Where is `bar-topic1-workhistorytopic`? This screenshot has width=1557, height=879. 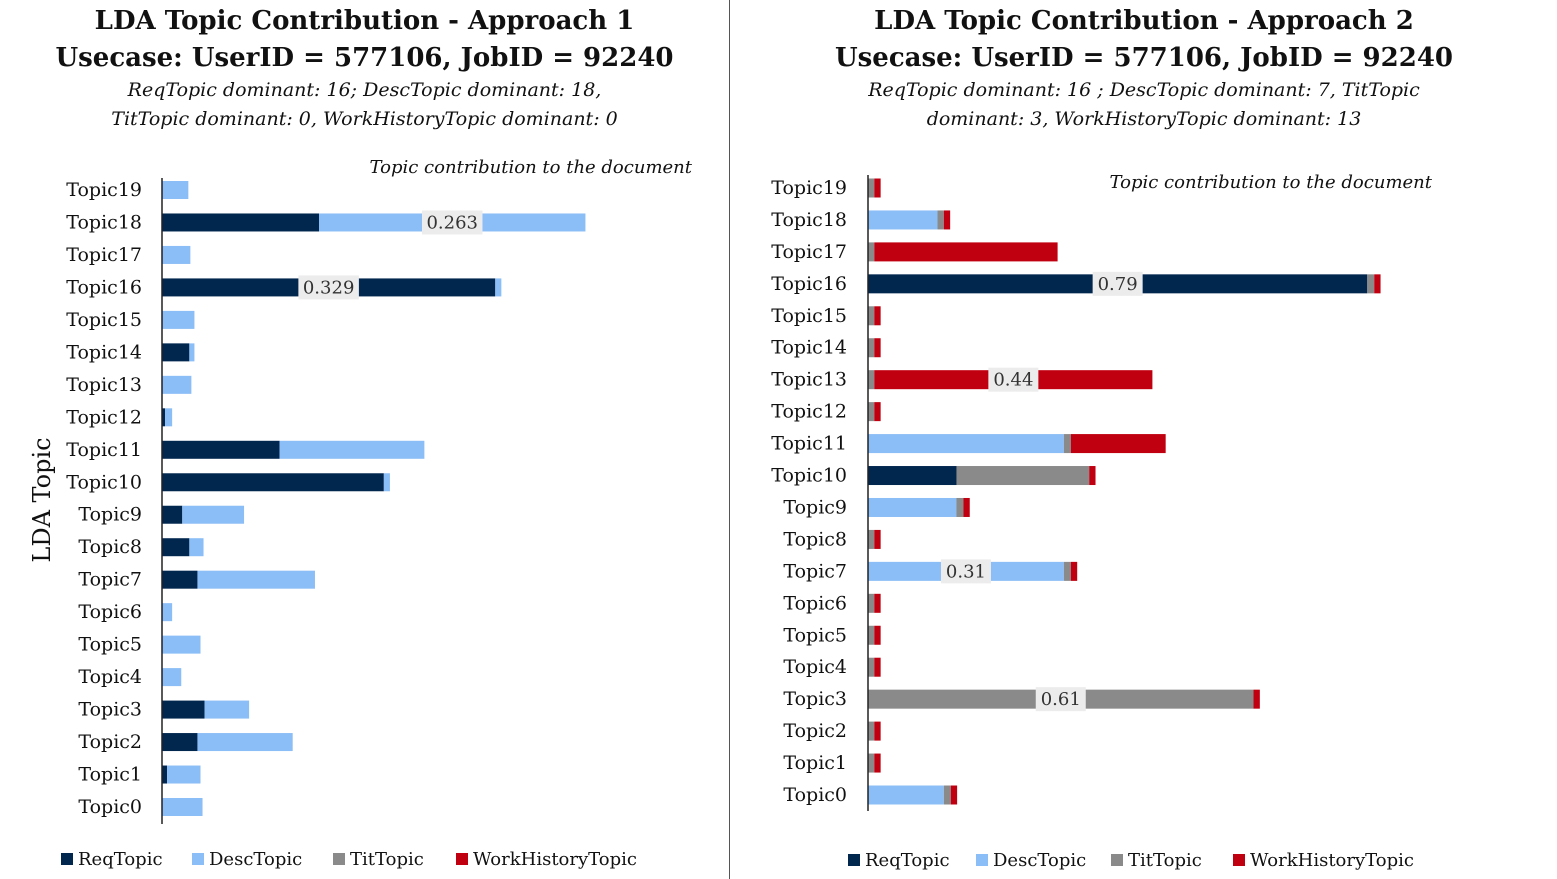
bar-topic1-workhistorytopic is located at coordinates (877, 763).